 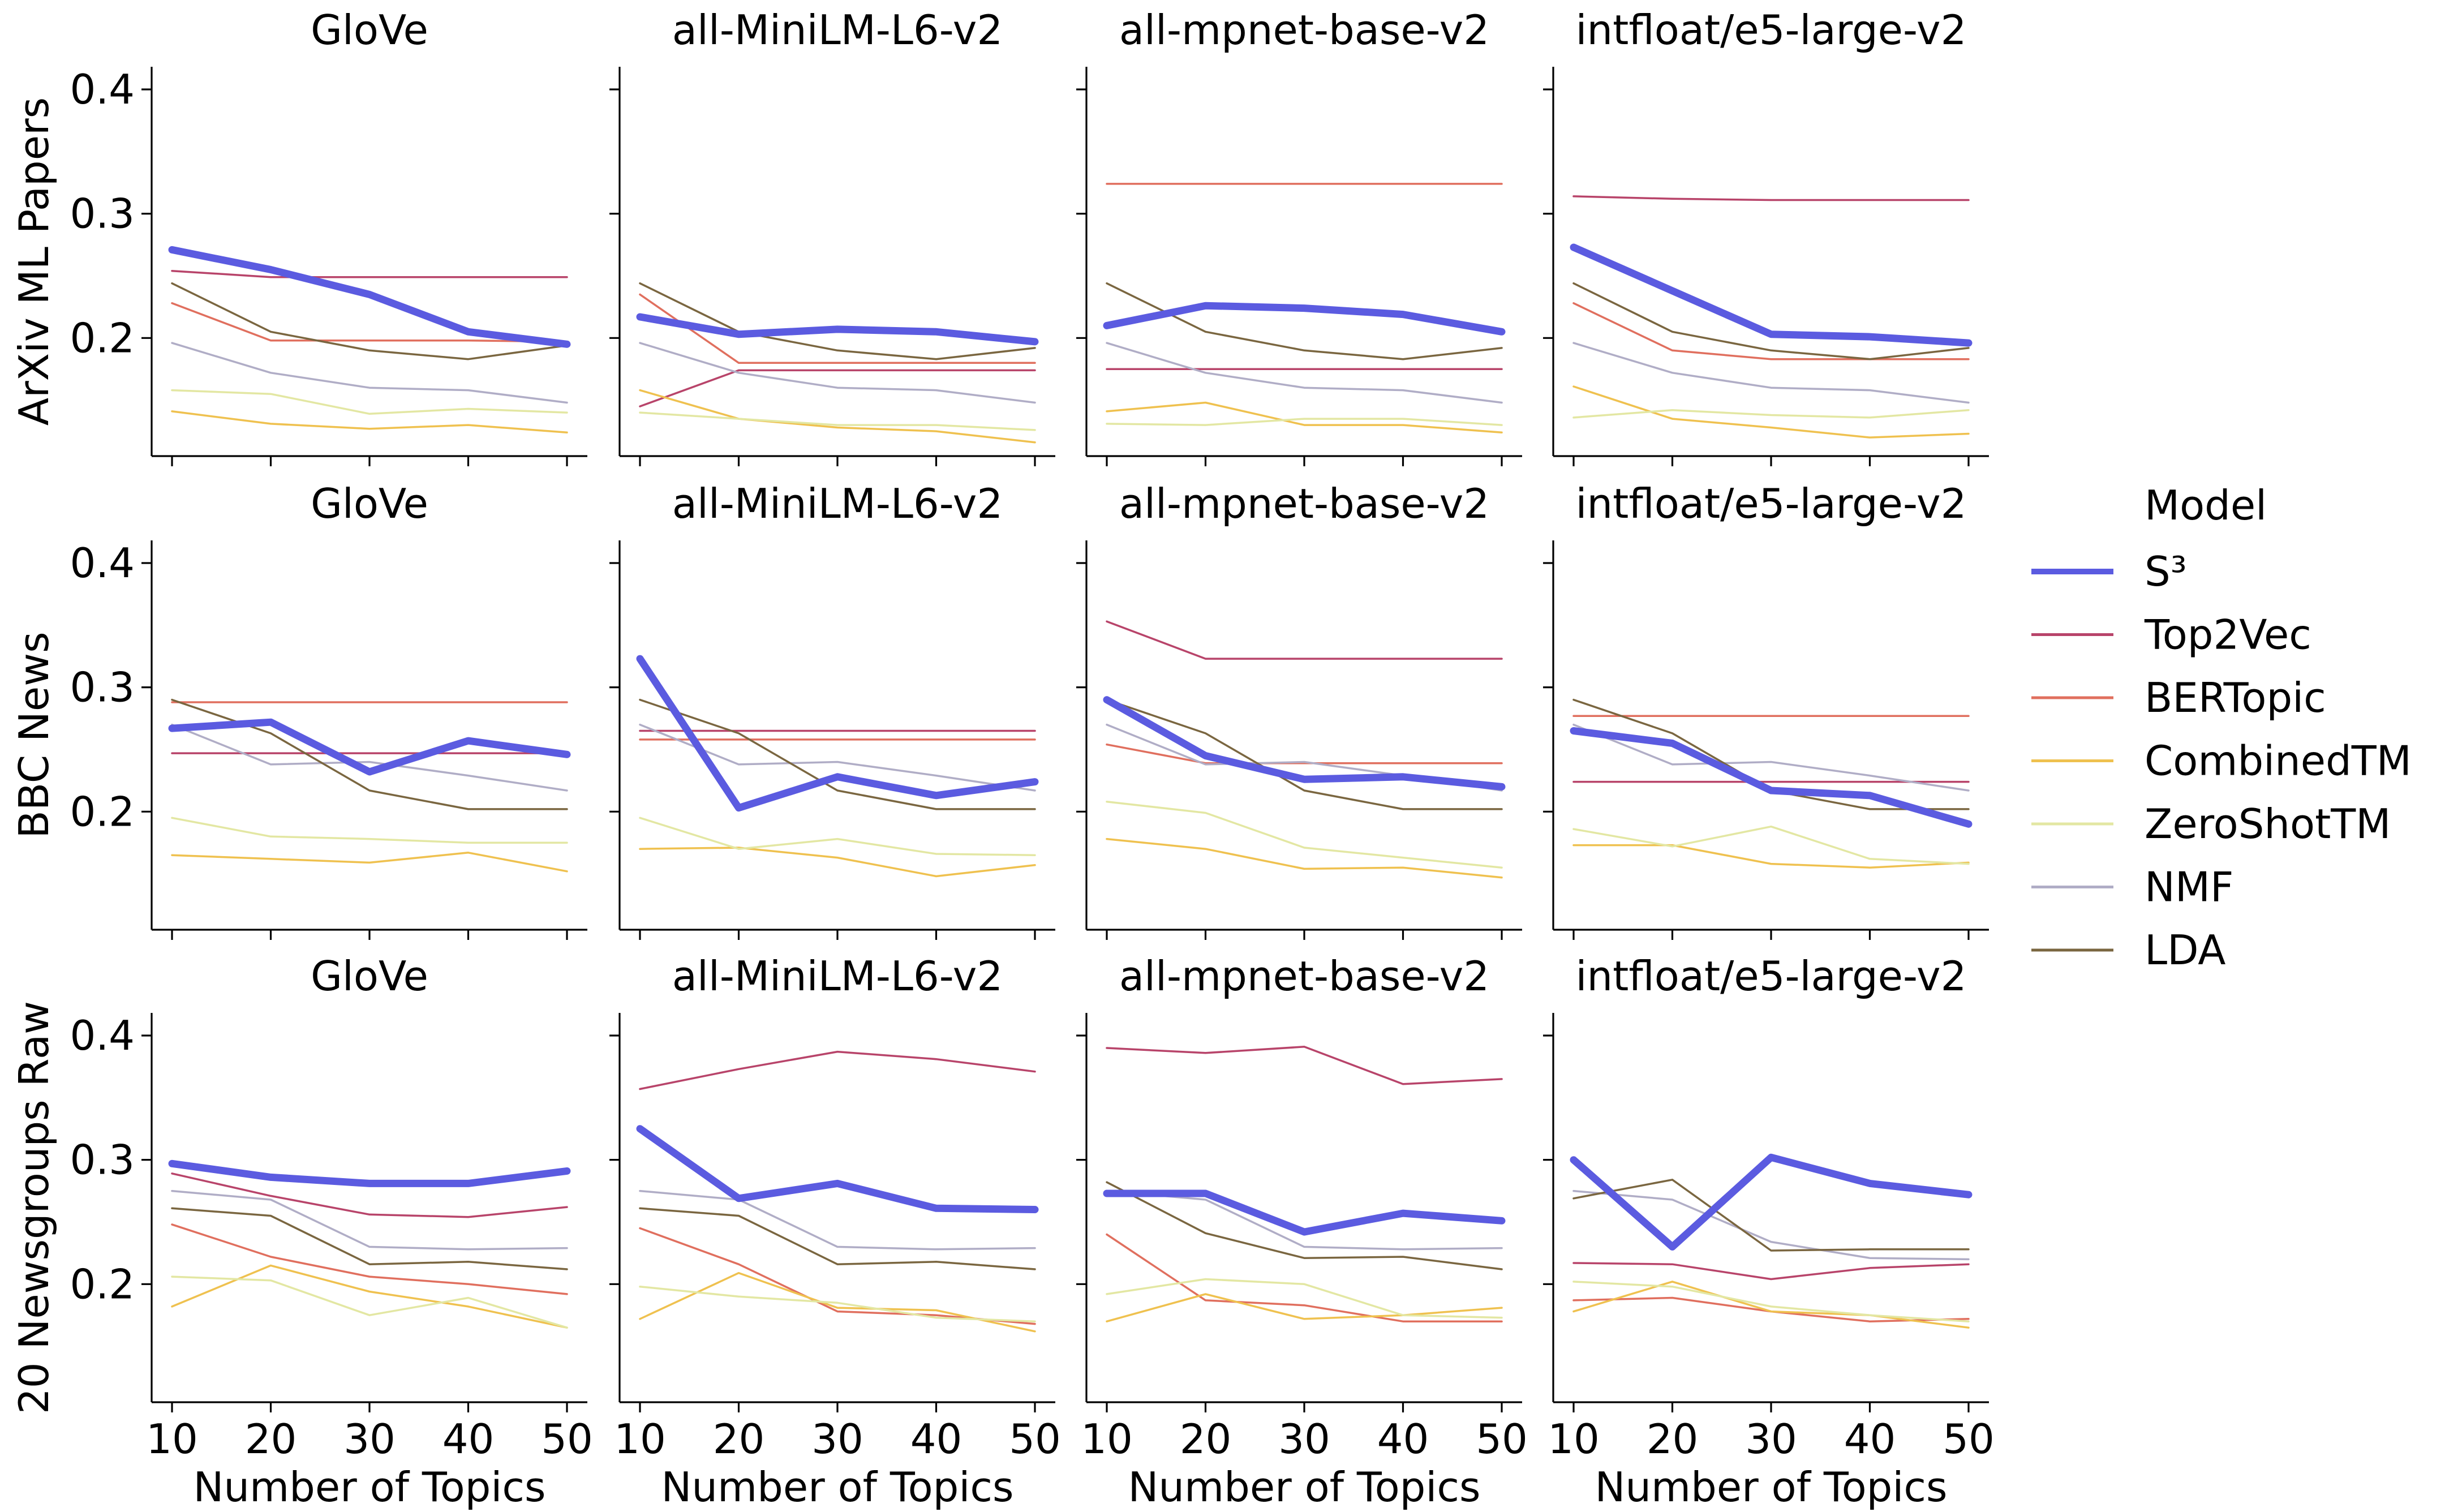 I want to click on legend-label: ZeroShotTM, so click(x=2268, y=824).